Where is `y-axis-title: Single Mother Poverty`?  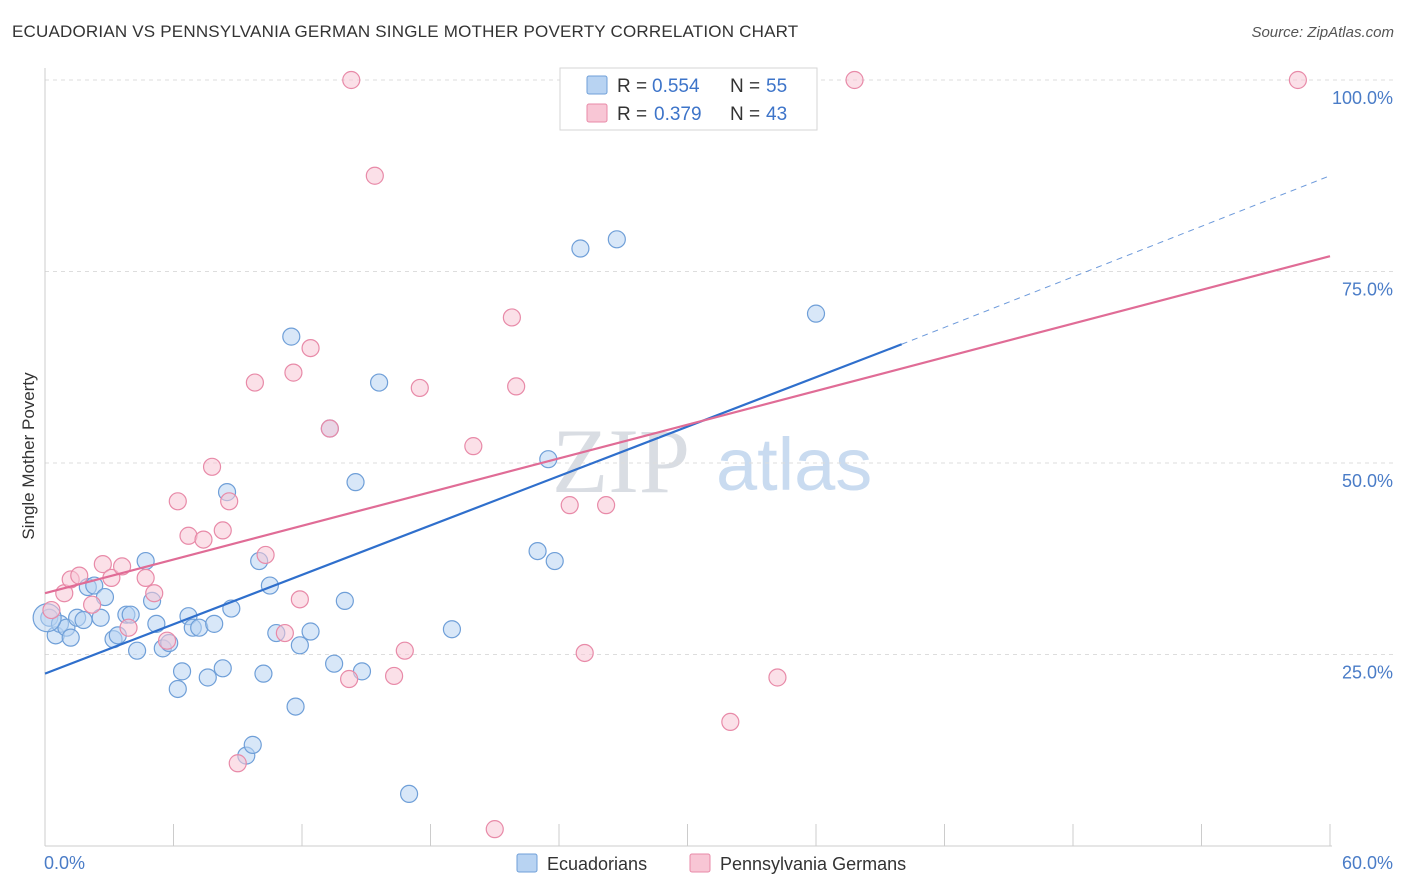 y-axis-title: Single Mother Poverty is located at coordinates (28, 456).